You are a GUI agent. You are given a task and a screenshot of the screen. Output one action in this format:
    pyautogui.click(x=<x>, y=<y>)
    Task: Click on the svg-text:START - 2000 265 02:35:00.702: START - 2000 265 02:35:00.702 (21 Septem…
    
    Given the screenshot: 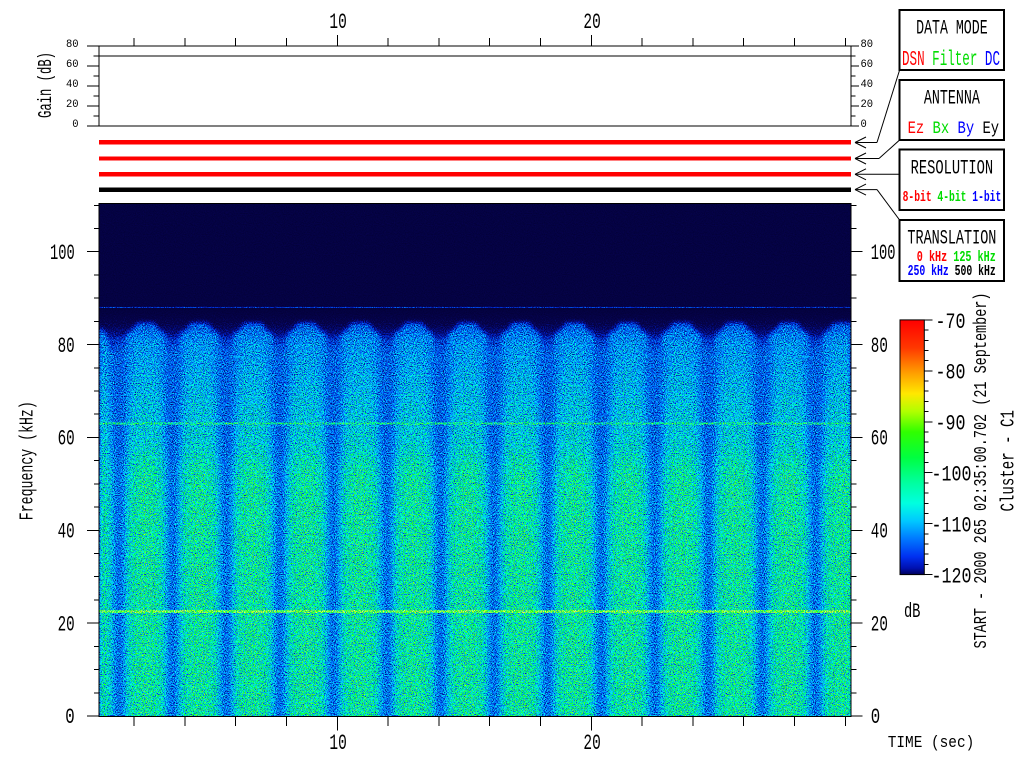 What is the action you would take?
    pyautogui.click(x=982, y=471)
    